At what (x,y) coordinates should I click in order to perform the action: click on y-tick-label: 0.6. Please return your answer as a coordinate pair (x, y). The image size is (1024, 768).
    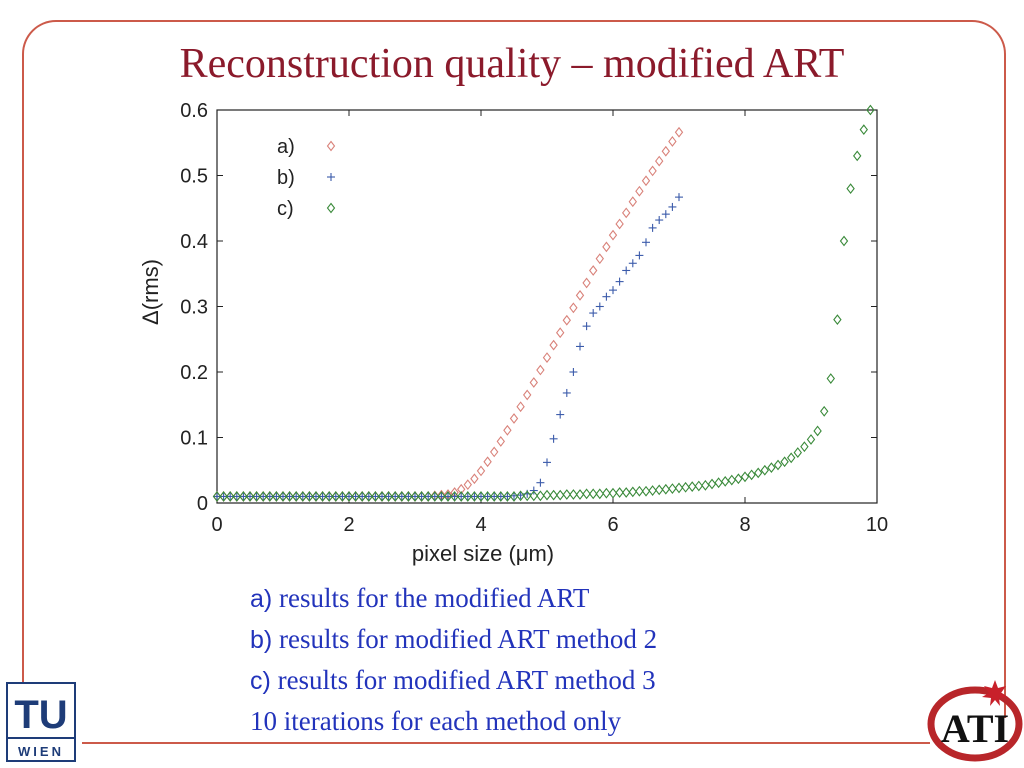
    Looking at the image, I should click on (194, 111).